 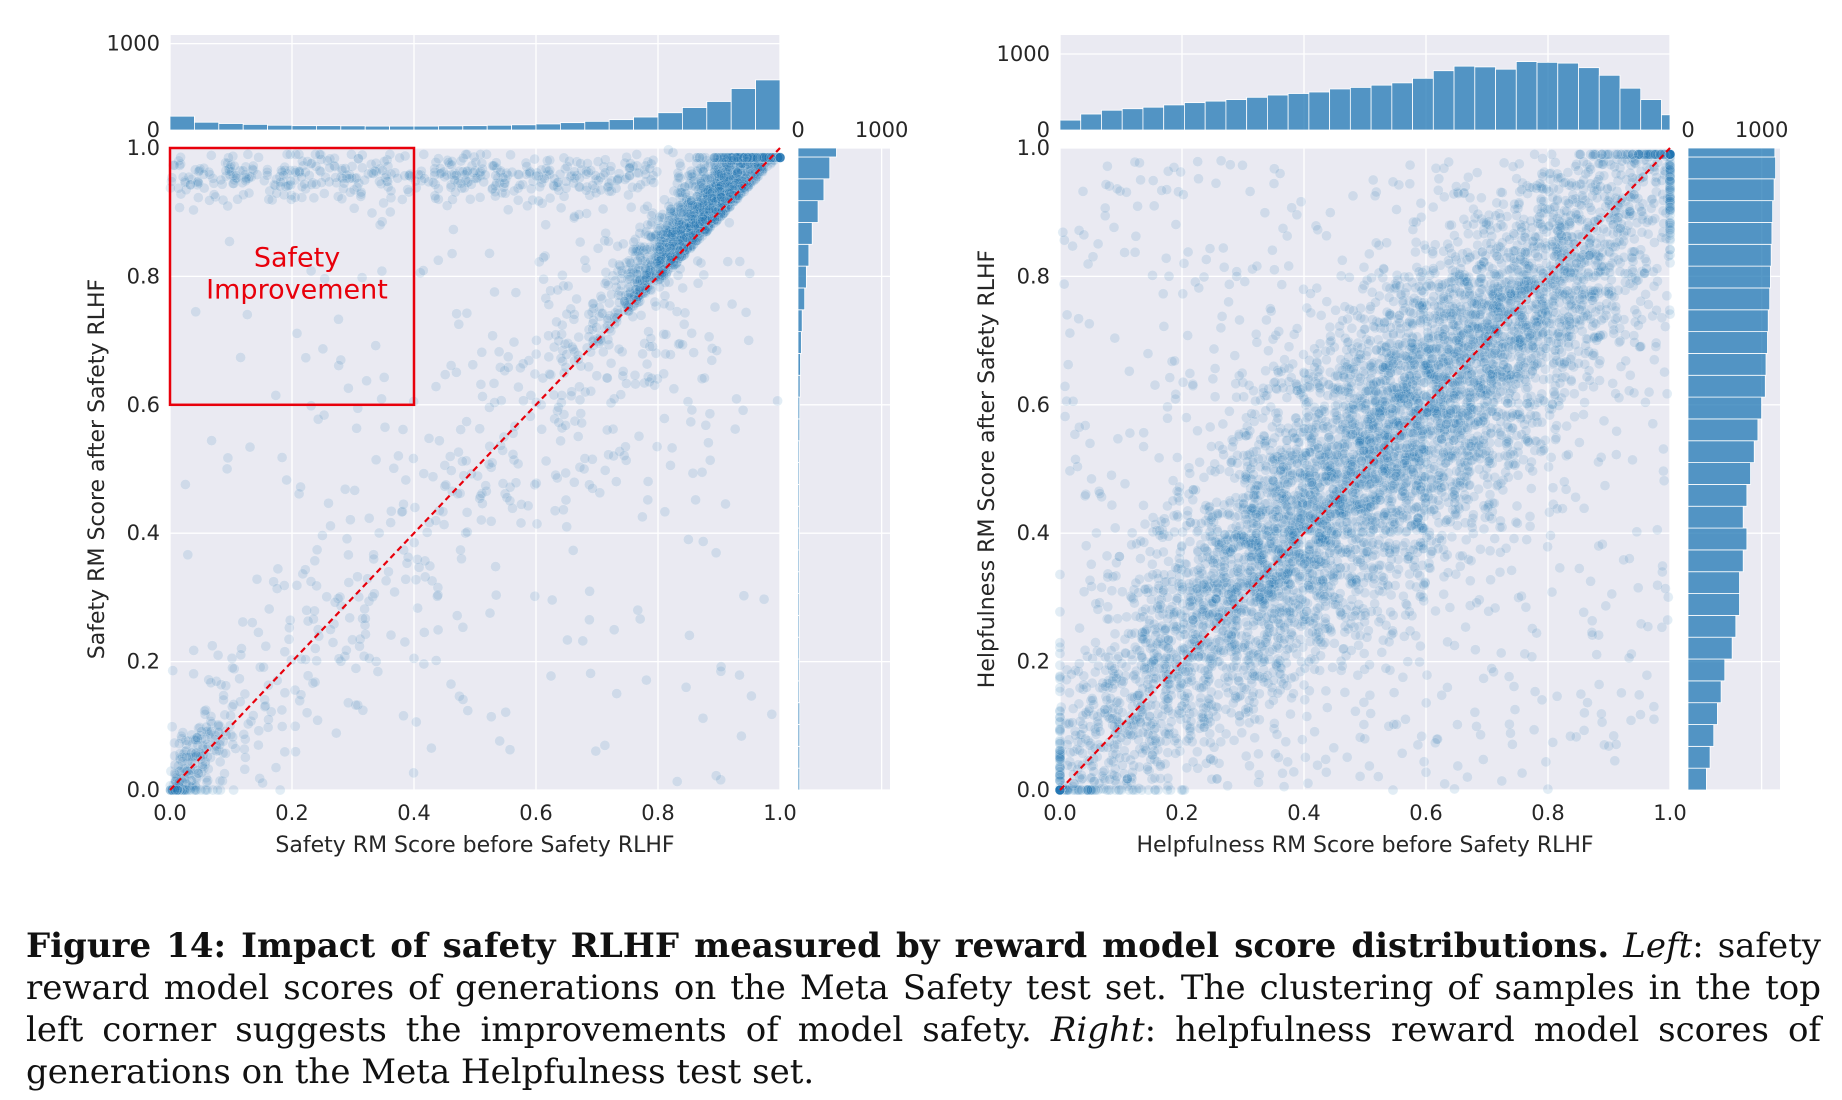 I want to click on y-axis-label: Safety RM Score after Safety RLHF, so click(x=97, y=469).